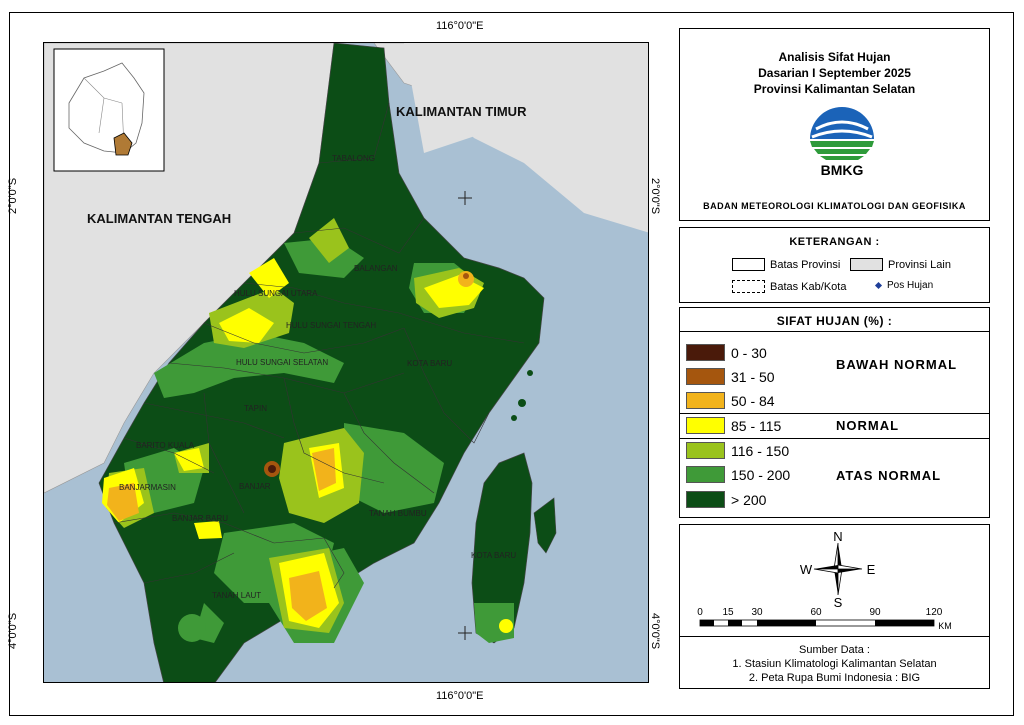  I want to click on scale-tick-0: 0, so click(700, 612).